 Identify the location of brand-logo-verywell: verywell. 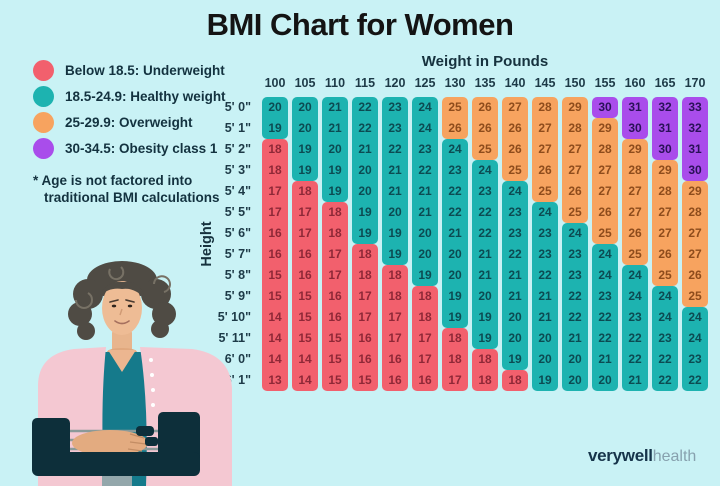
(620, 455).